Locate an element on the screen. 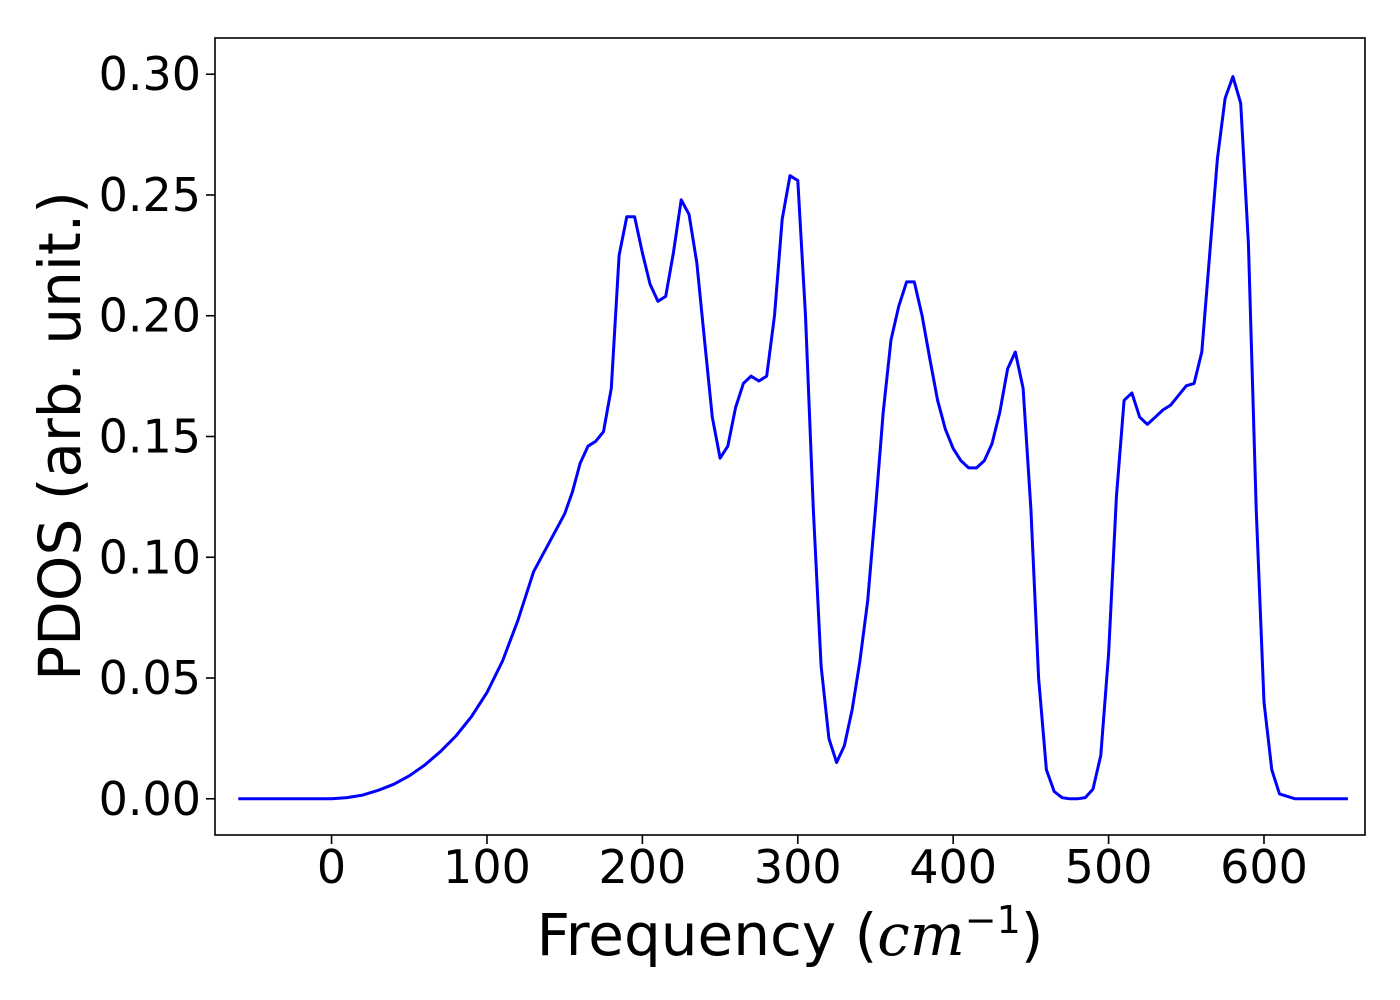 The width and height of the screenshot is (1400, 1000). x-tick-label: 500 is located at coordinates (1109, 867).